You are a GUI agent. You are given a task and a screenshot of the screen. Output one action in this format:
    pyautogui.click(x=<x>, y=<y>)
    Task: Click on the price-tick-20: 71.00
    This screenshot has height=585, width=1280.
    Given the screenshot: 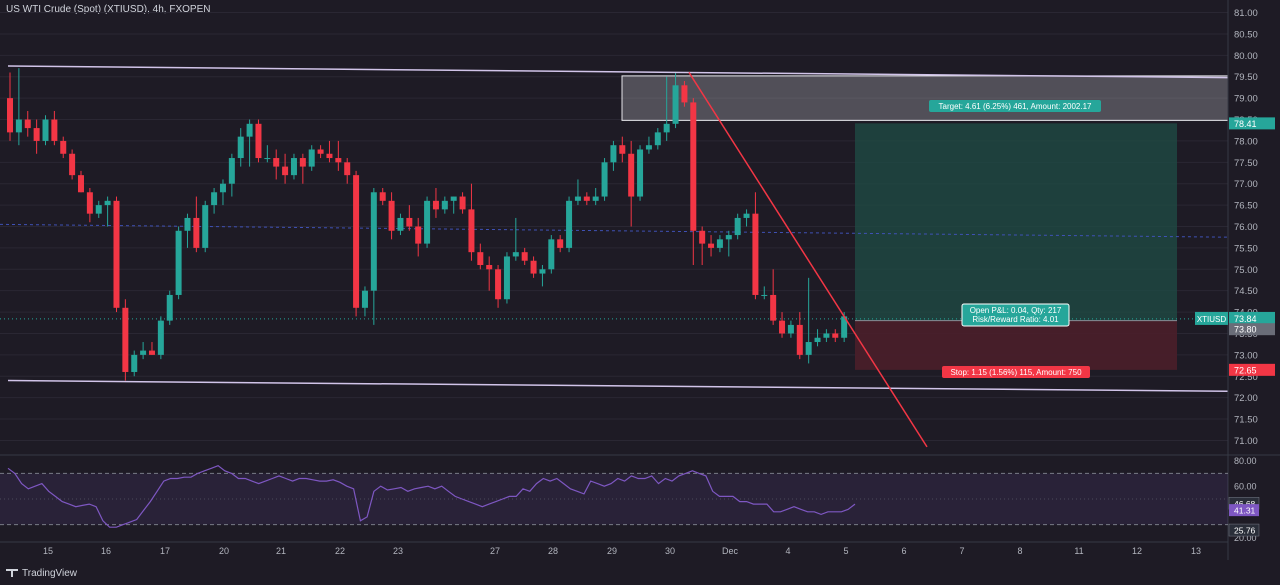 What is the action you would take?
    pyautogui.click(x=1246, y=441)
    